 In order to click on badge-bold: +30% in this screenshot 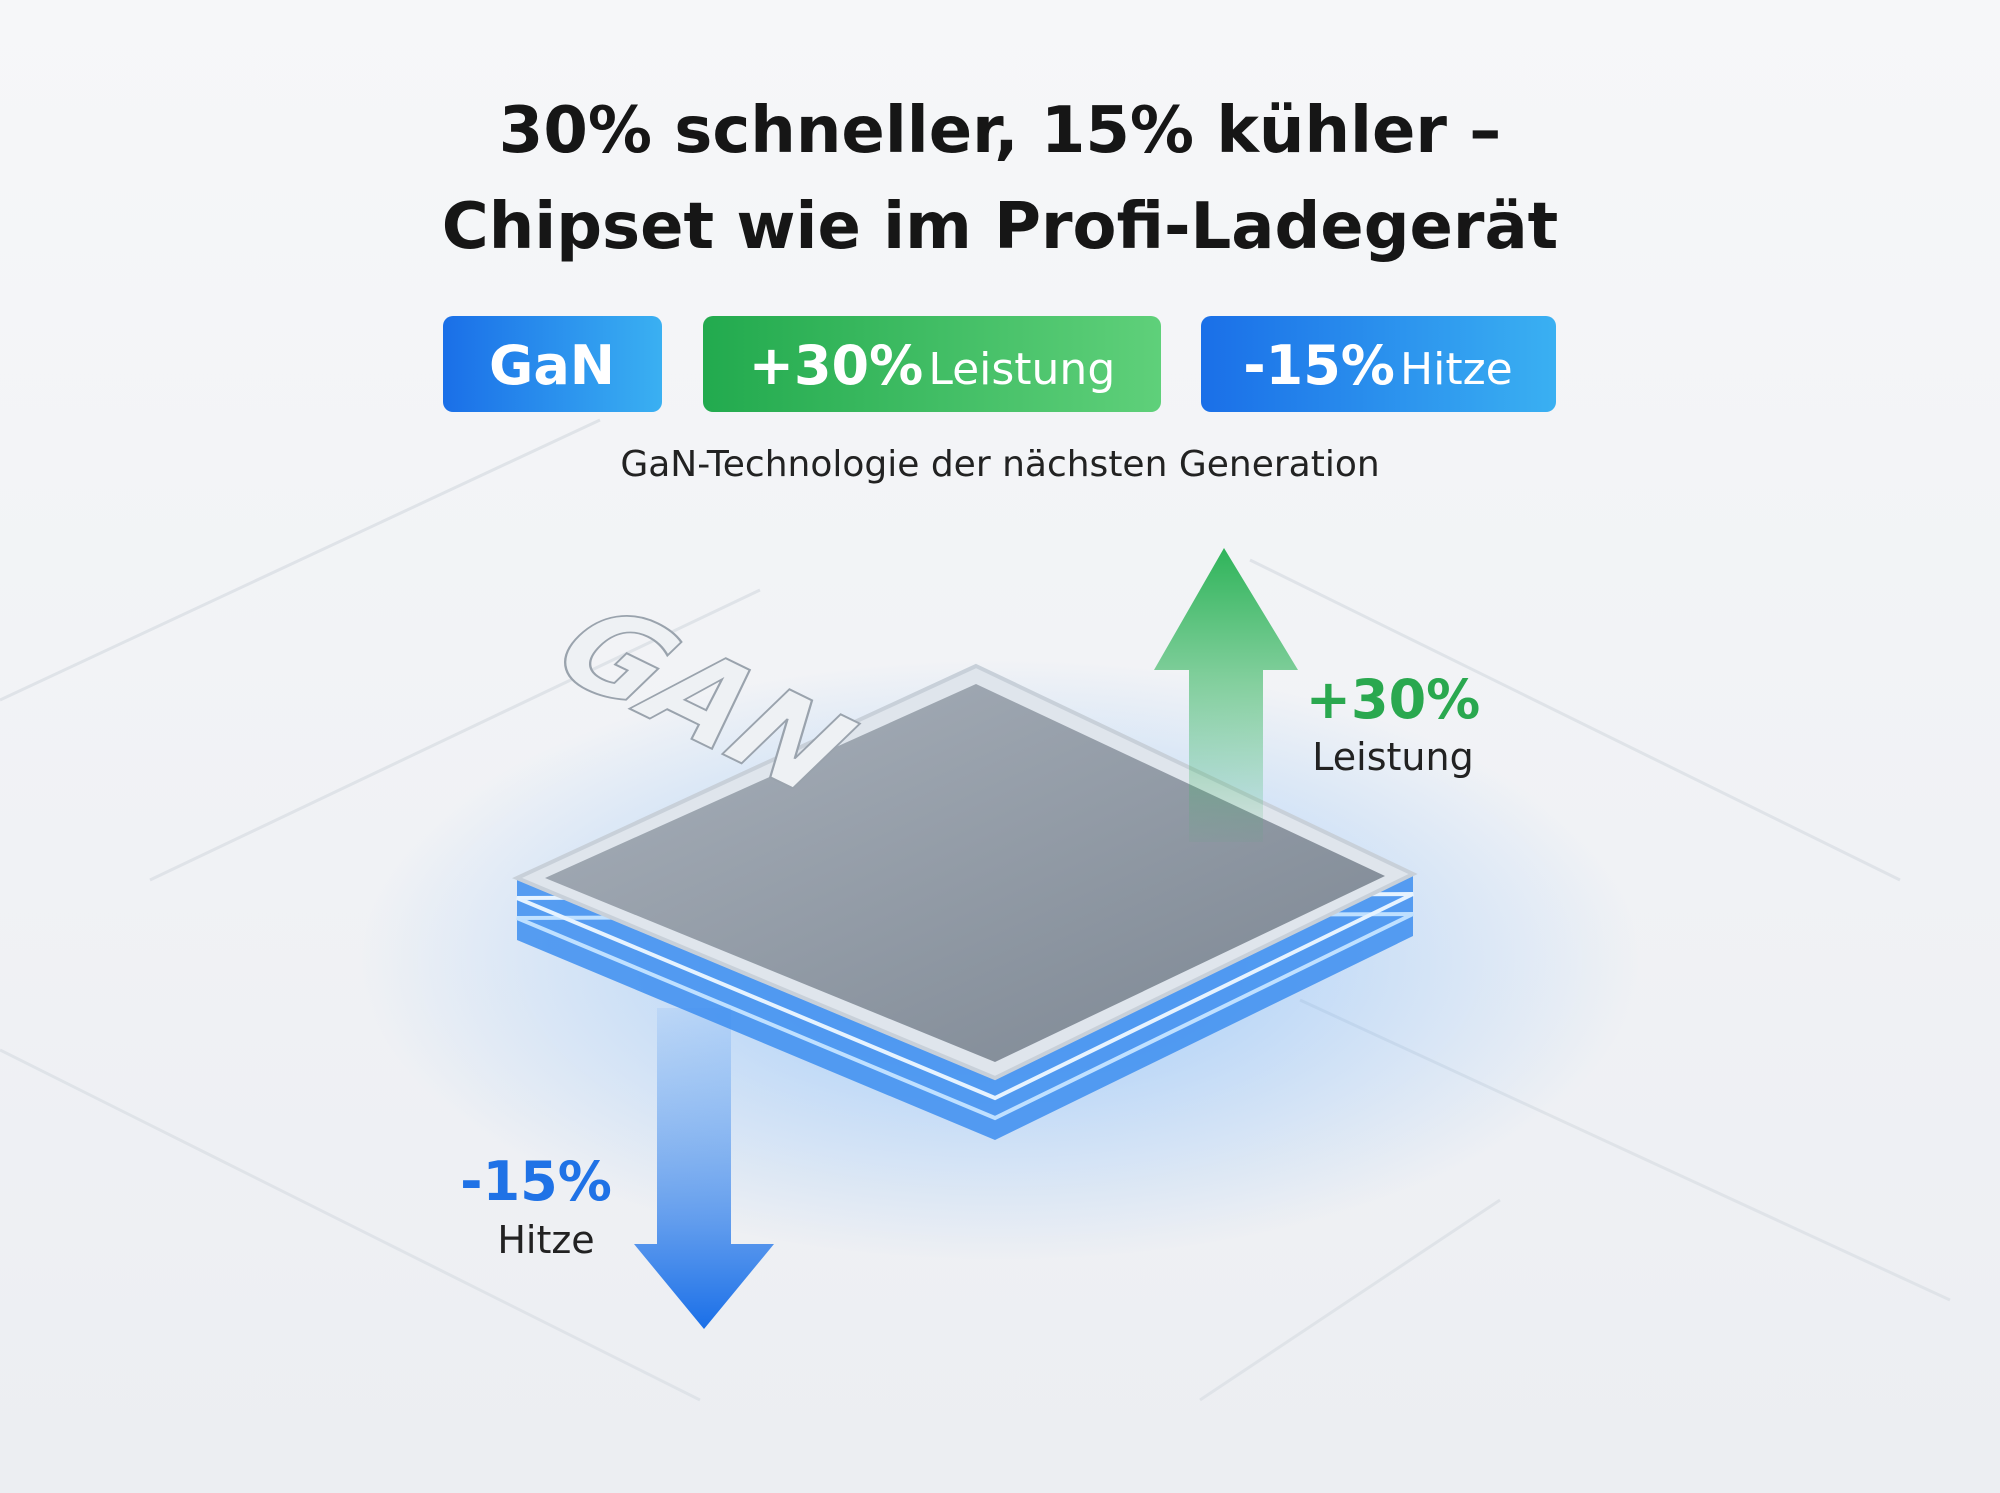, I will do `click(836, 365)`.